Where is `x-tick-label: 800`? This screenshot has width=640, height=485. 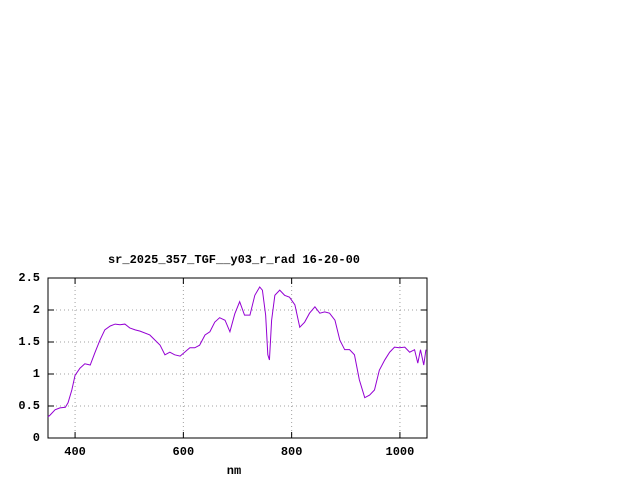
x-tick-label: 800 is located at coordinates (292, 452).